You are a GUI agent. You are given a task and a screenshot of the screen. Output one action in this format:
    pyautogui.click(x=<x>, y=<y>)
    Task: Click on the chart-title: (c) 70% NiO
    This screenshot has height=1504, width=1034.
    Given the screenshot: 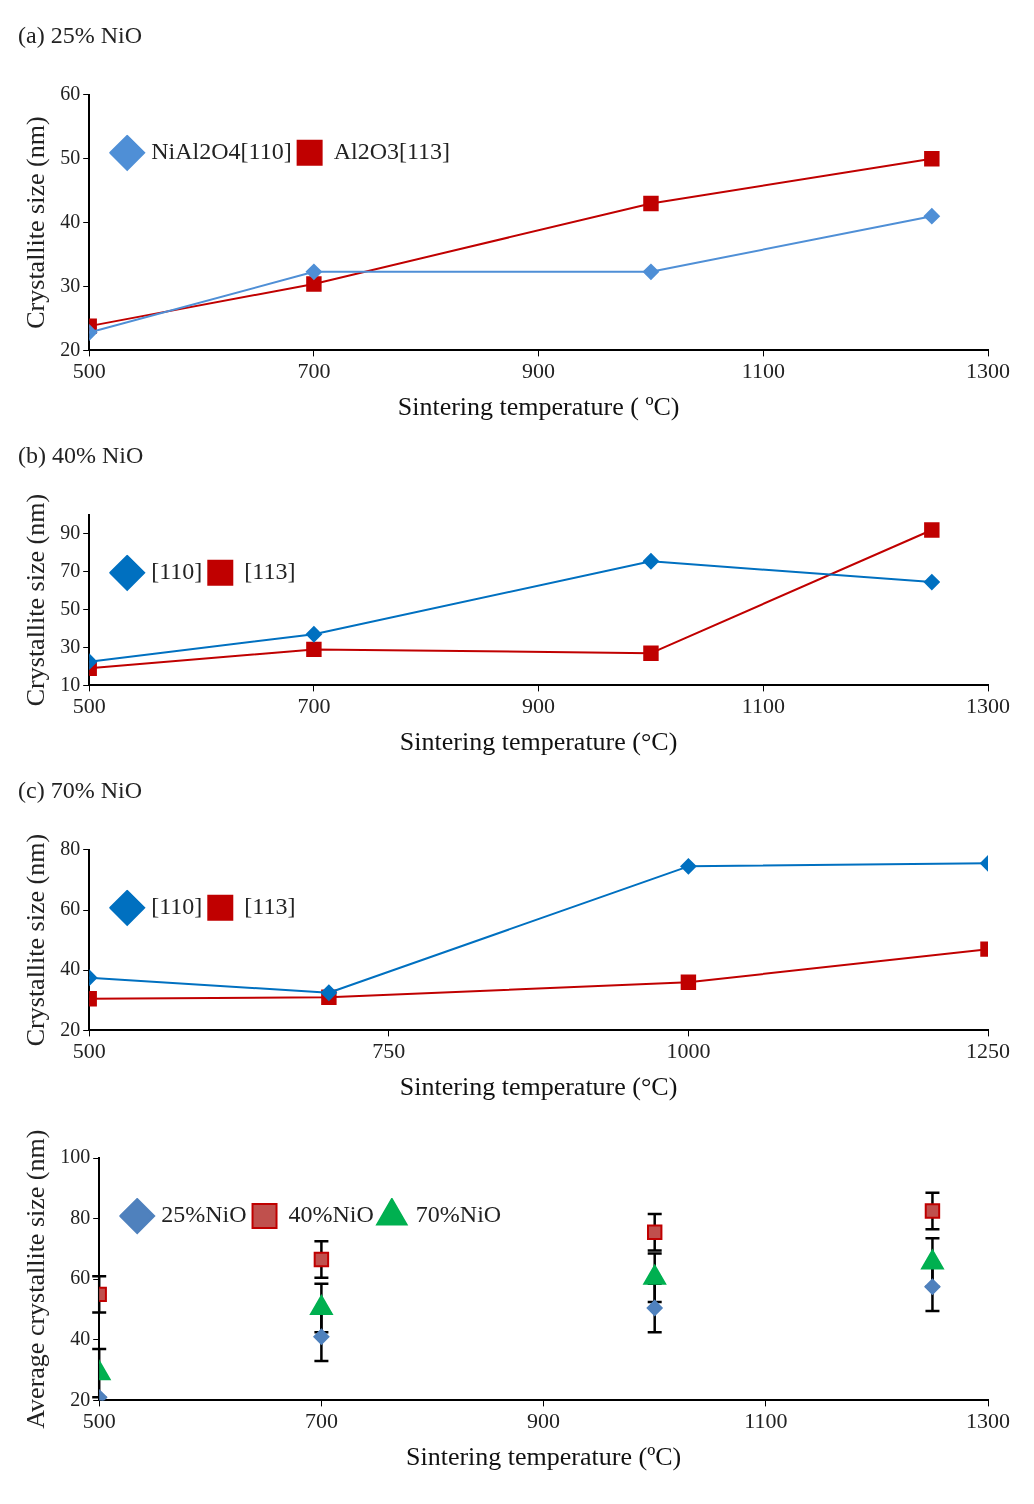 What is the action you would take?
    pyautogui.click(x=80, y=789)
    